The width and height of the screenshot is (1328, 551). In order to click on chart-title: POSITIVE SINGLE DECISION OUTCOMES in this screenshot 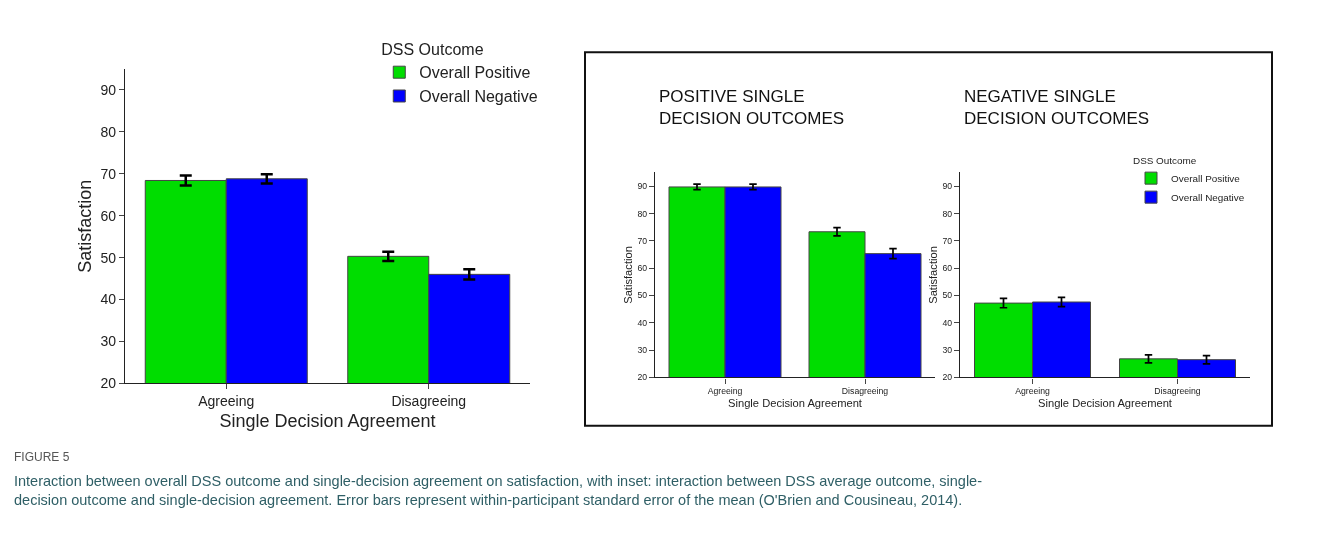, I will do `click(752, 108)`.